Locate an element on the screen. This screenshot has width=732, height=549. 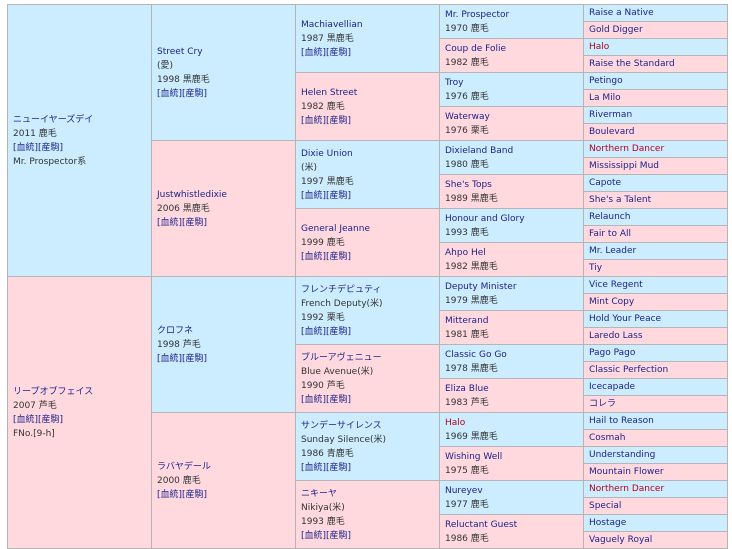
g5-name-22: Classic Perfection is located at coordinates (629, 370).